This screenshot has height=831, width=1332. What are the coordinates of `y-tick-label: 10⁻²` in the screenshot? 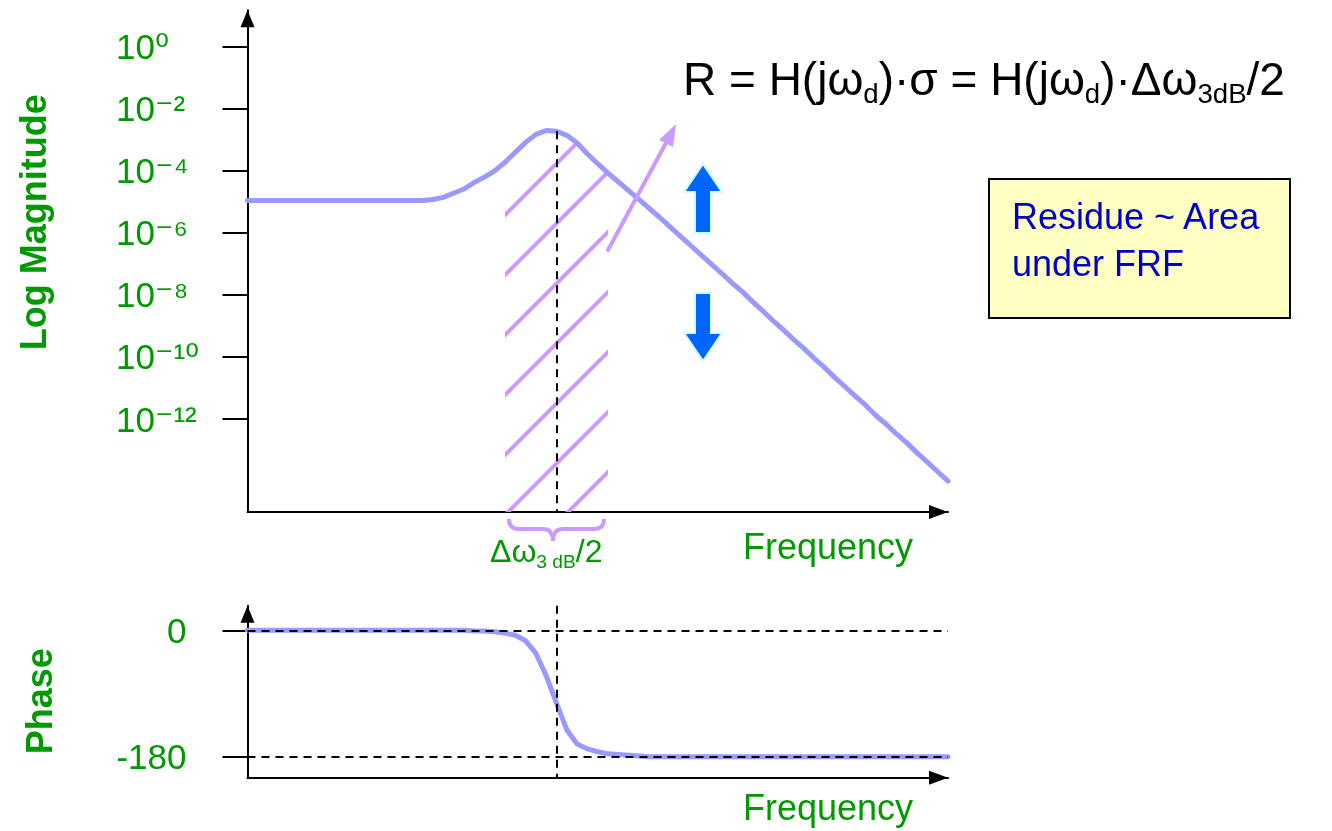 It's located at (151, 109).